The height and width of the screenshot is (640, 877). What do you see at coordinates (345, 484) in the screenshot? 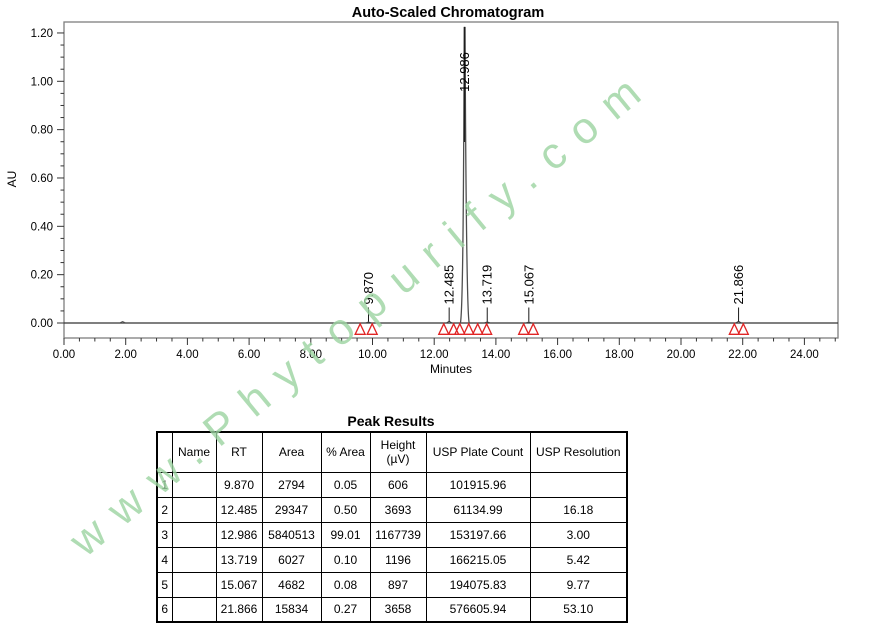
I see `cell-pct-area: 0.05` at bounding box center [345, 484].